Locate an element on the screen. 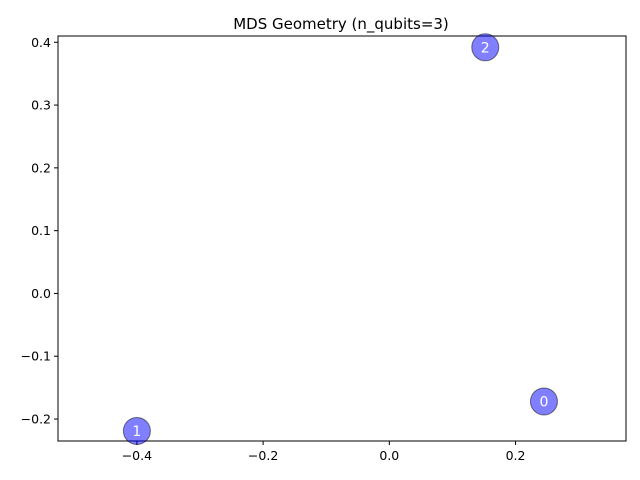 This screenshot has width=640, height=480. point-label: 2 is located at coordinates (485, 48).